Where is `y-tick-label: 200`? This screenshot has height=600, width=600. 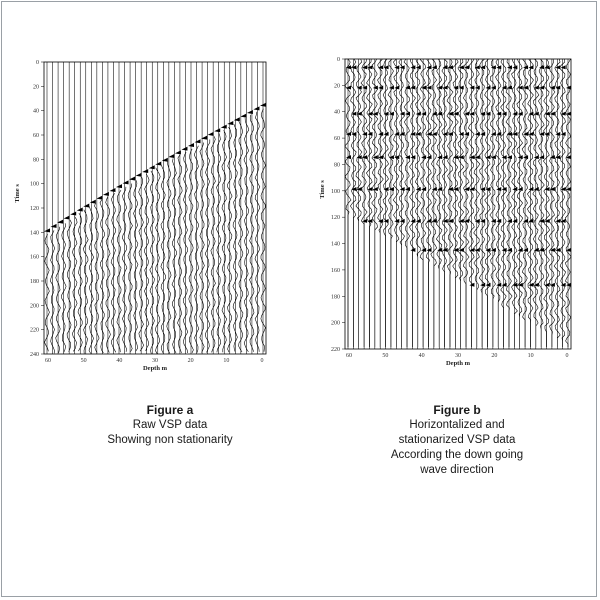
y-tick-label: 200 is located at coordinates (335, 324).